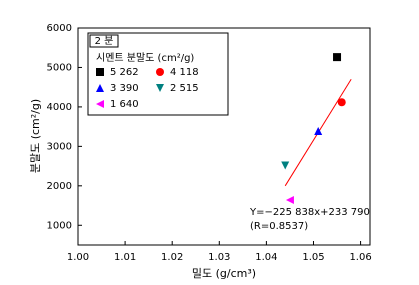 This screenshot has height=285, width=419. I want to click on x-tick-label: 1.05, so click(313, 257).